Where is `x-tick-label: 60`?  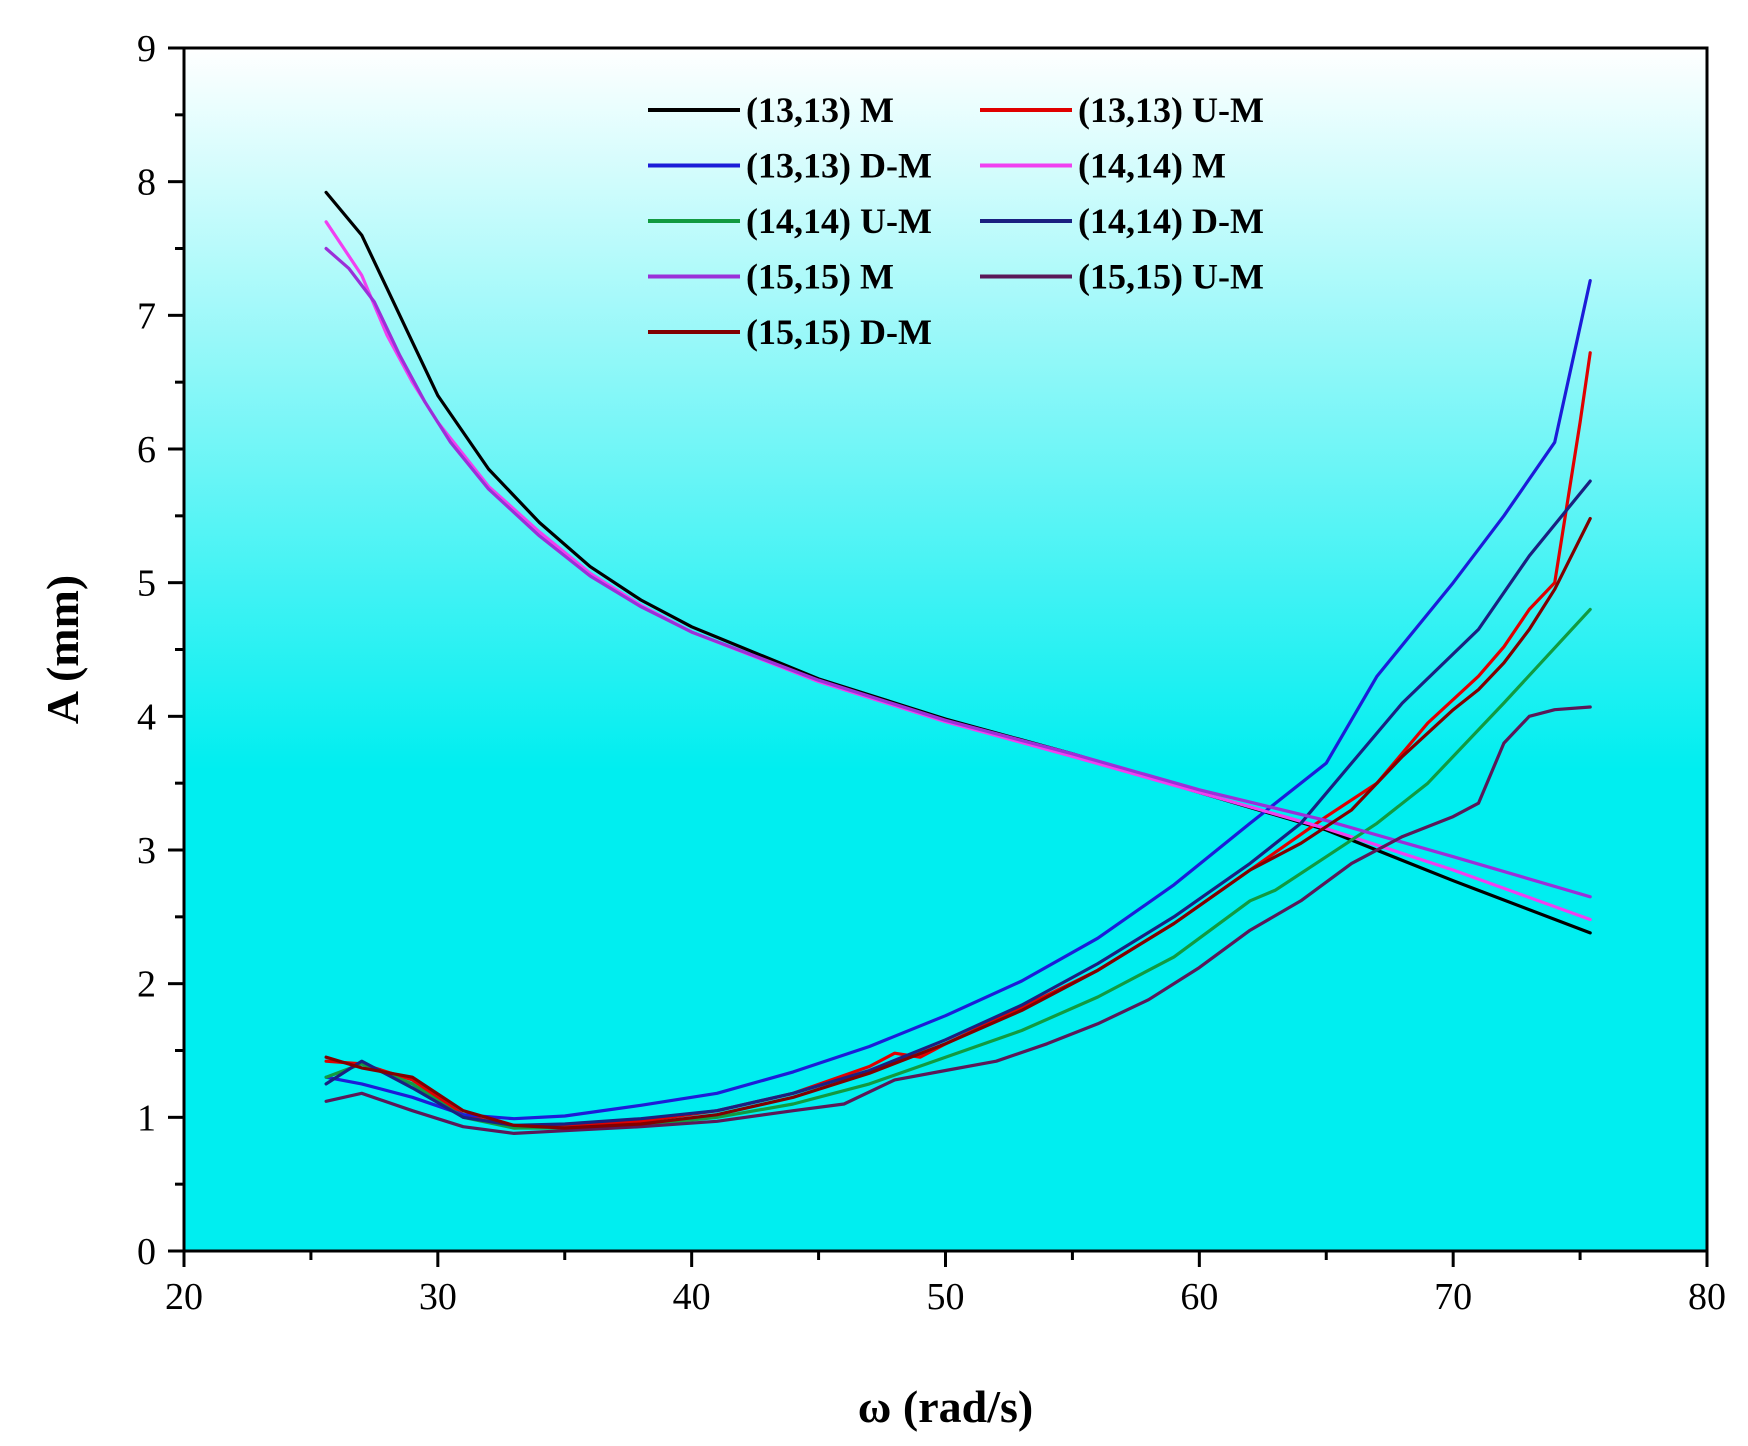
x-tick-label: 60 is located at coordinates (1199, 1297).